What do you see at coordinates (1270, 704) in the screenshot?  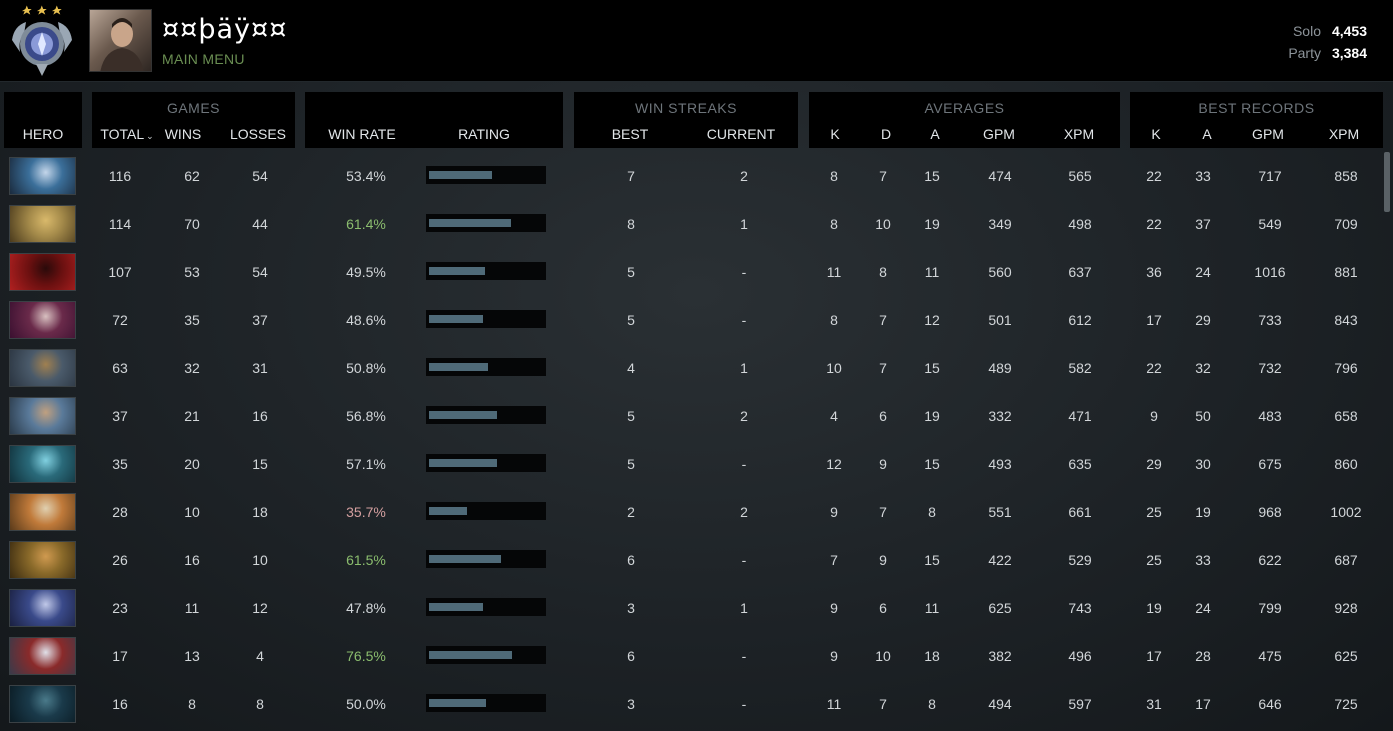 I see `rec-gpm-cell: 646` at bounding box center [1270, 704].